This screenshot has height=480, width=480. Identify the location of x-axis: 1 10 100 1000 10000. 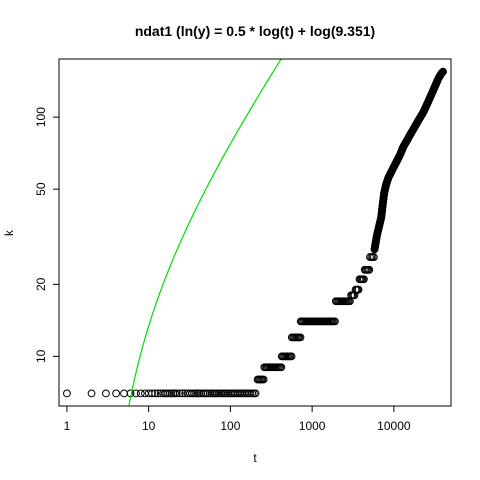
(237, 419).